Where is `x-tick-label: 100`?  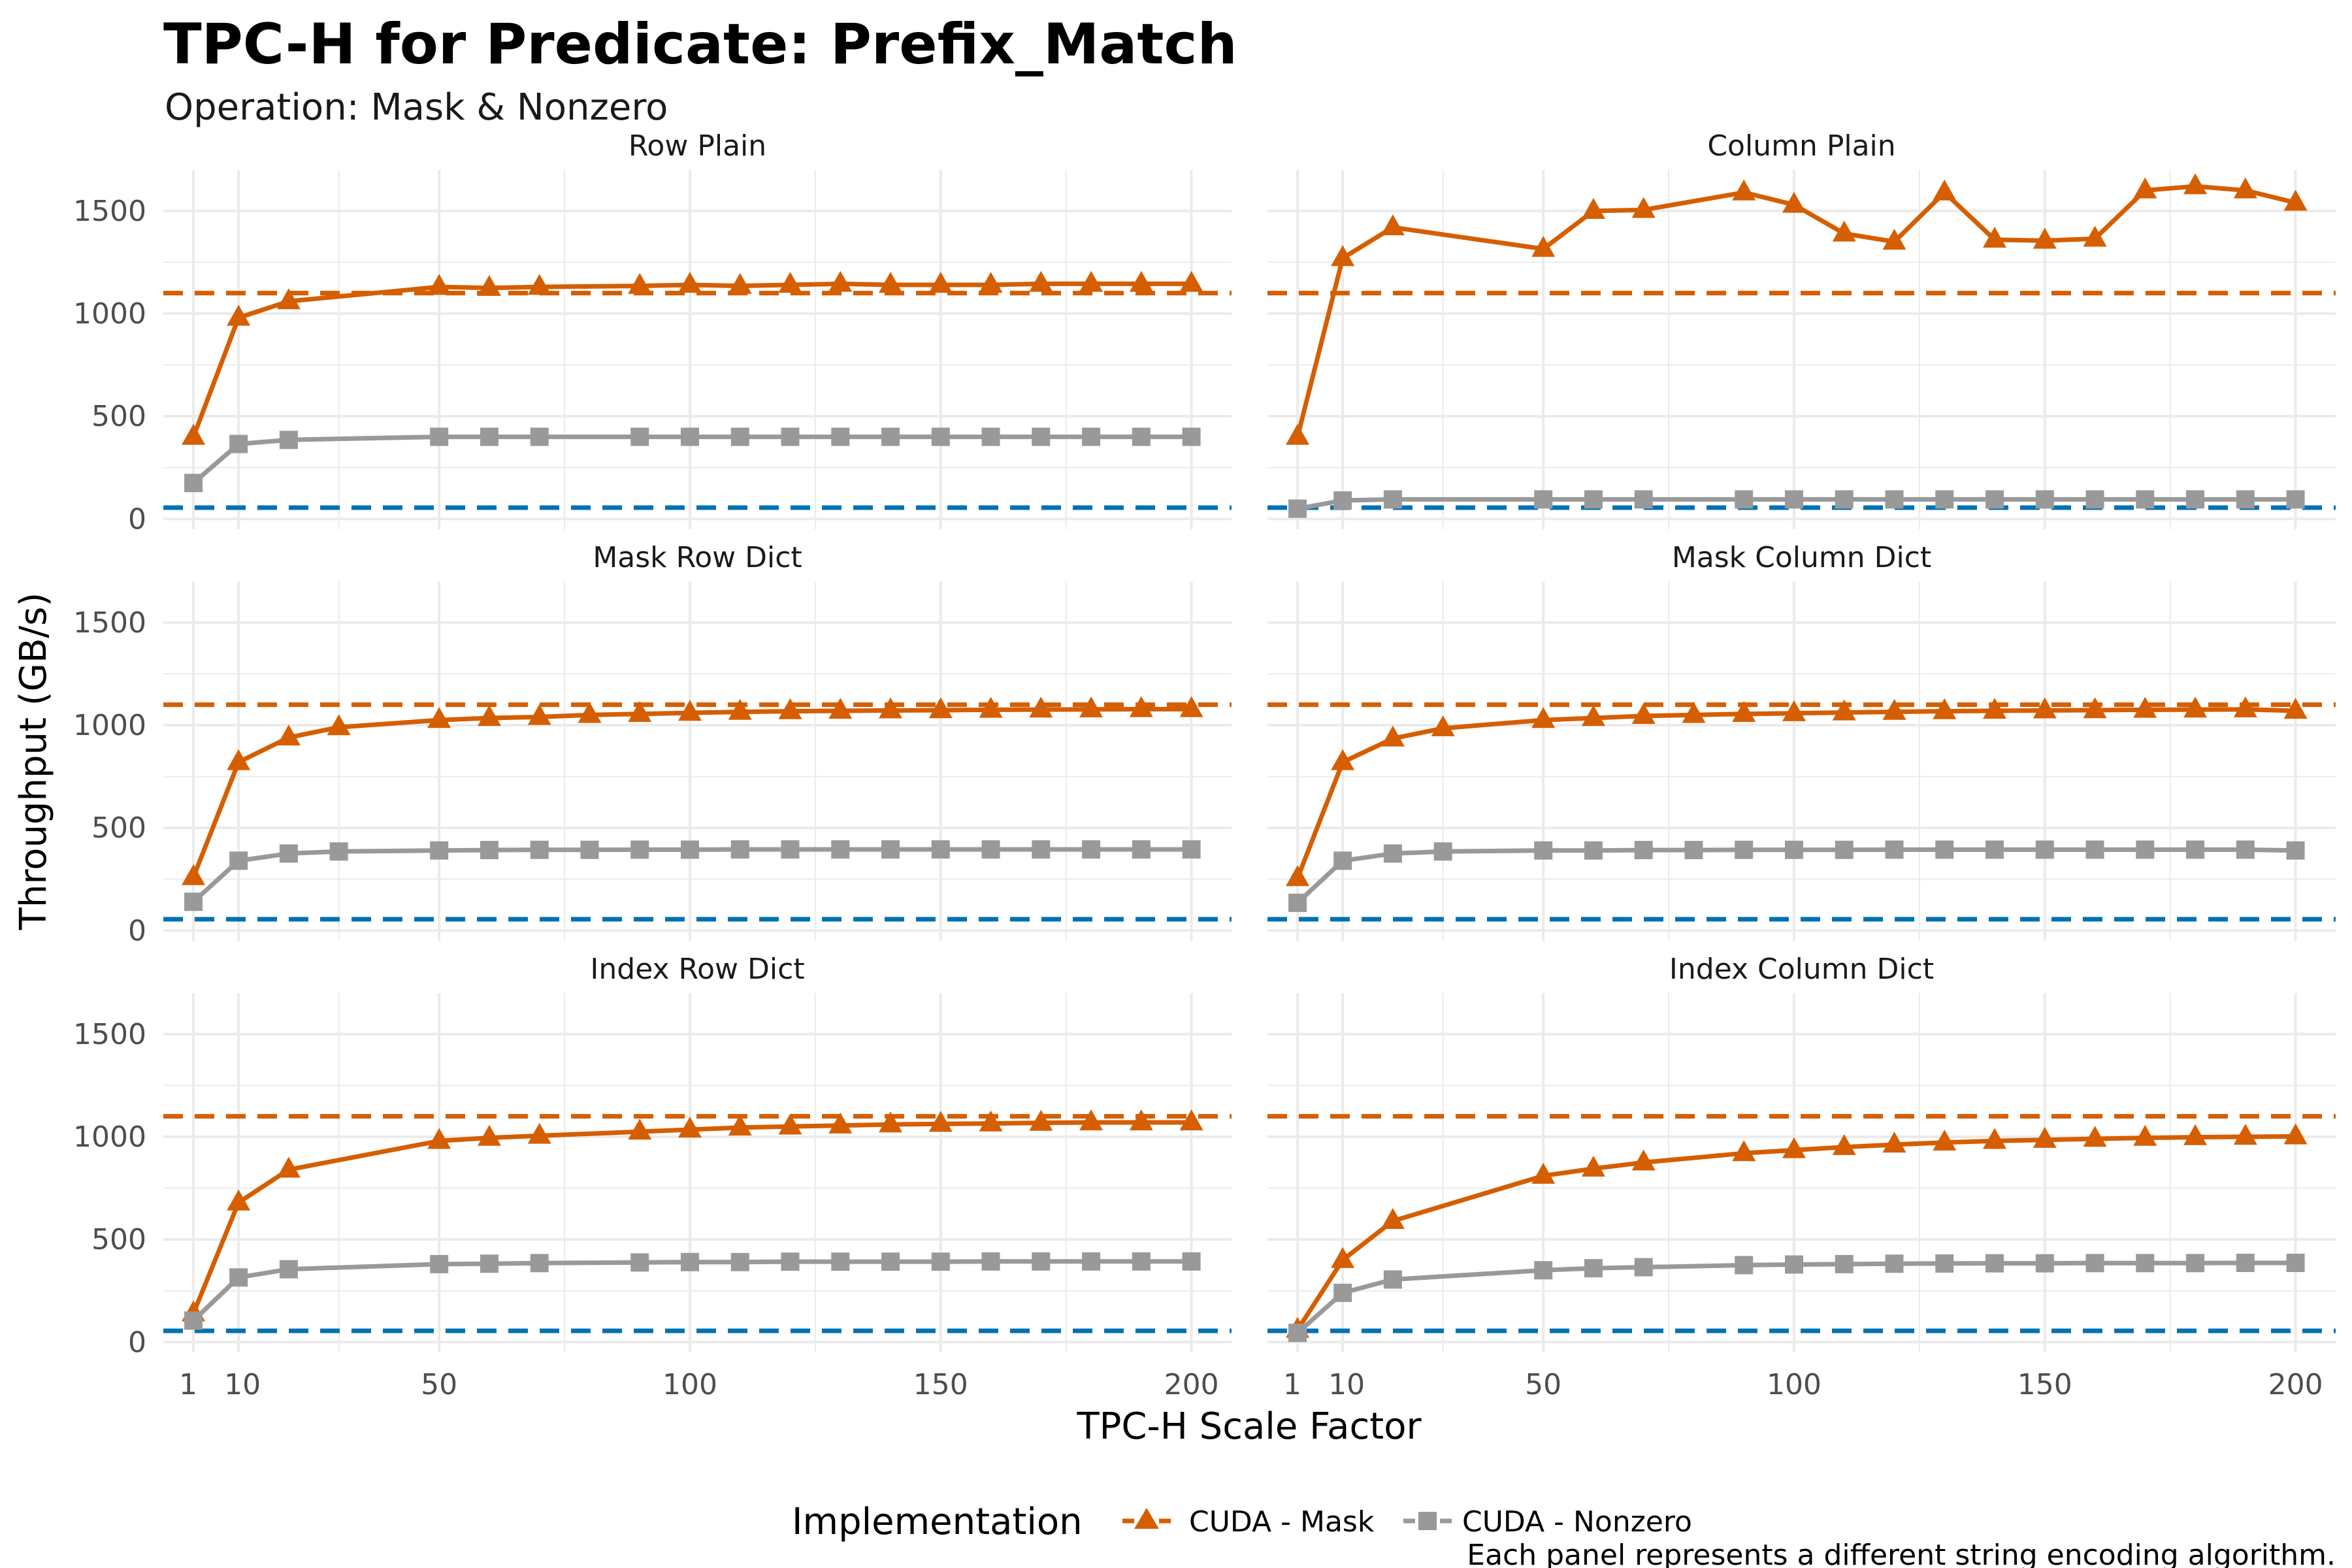 x-tick-label: 100 is located at coordinates (689, 1384).